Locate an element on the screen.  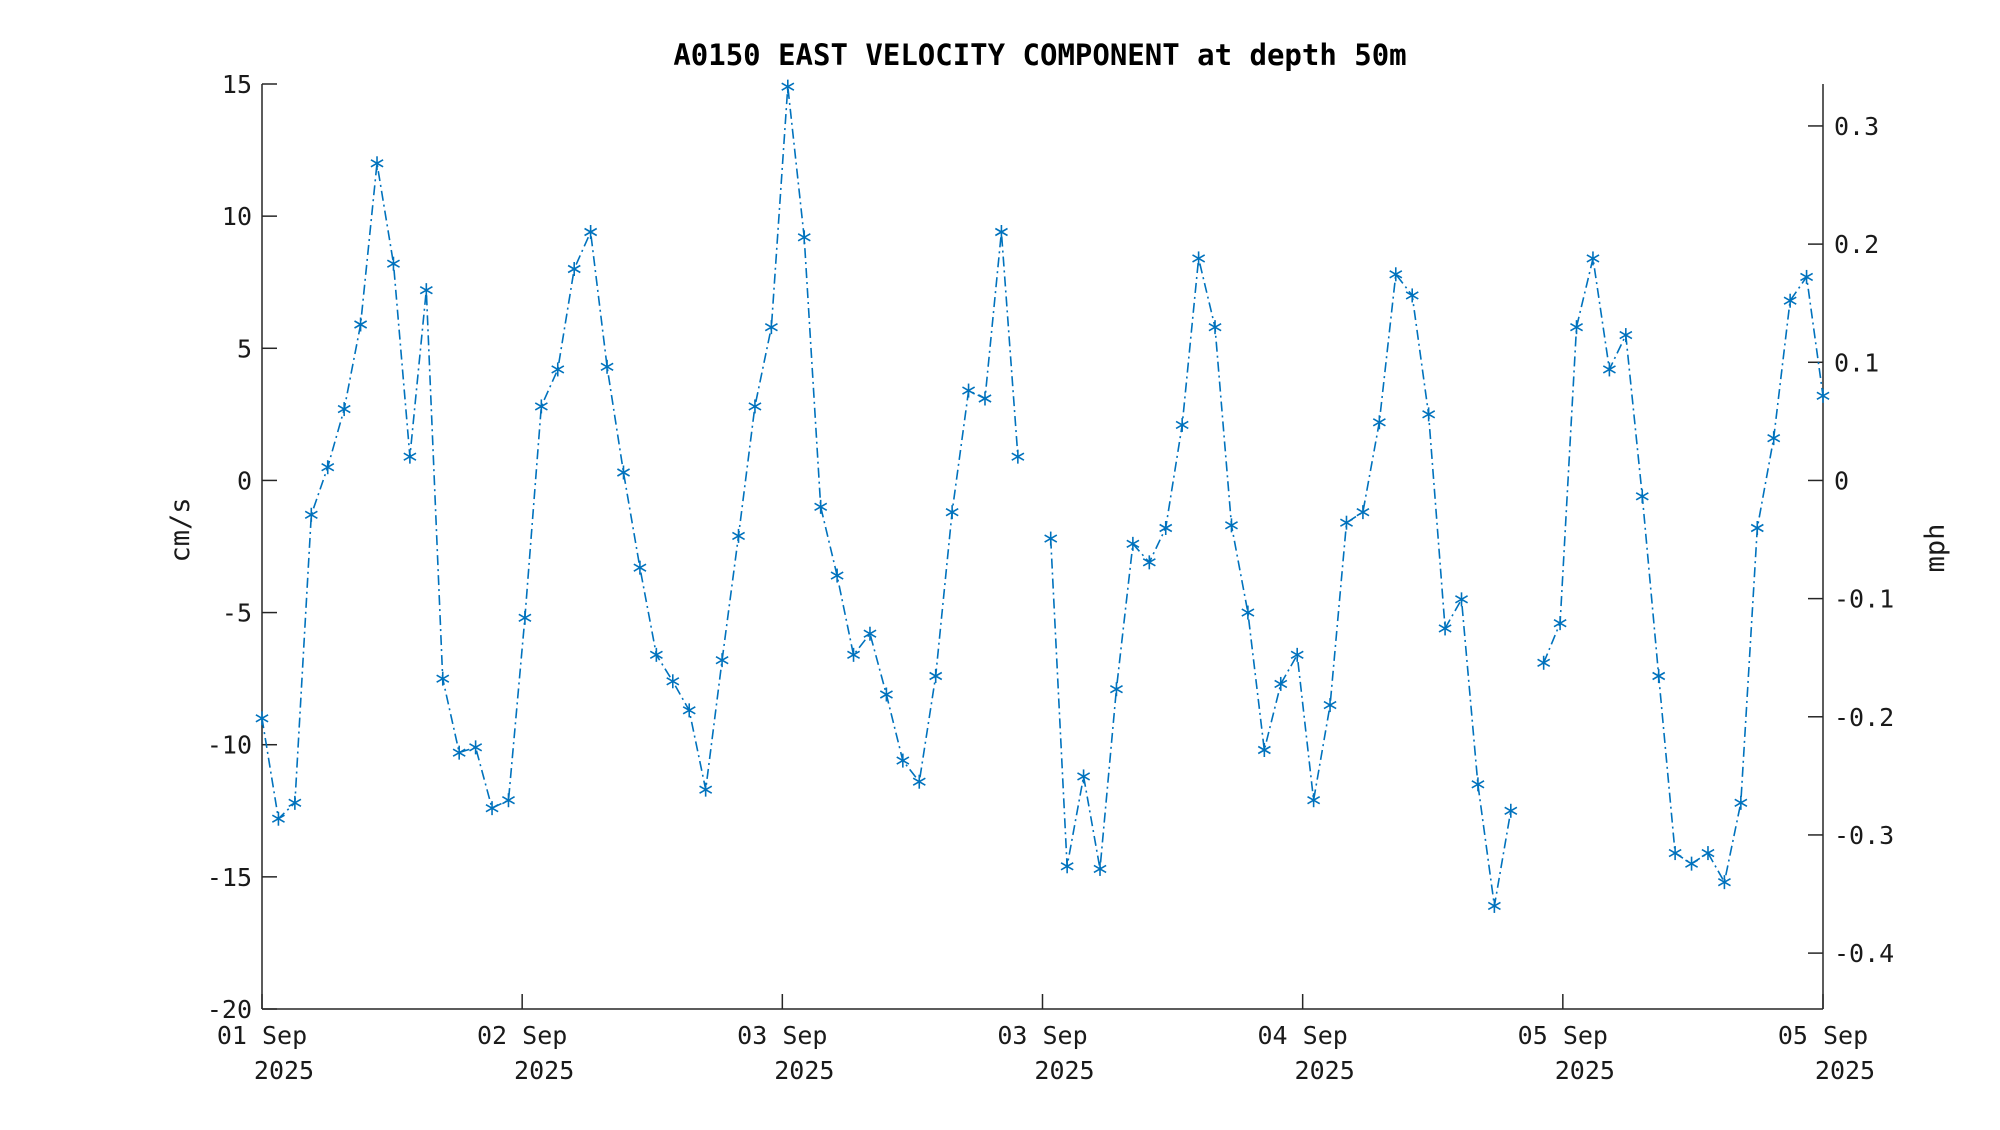
y2-axis-label: mph is located at coordinates (1935, 548).